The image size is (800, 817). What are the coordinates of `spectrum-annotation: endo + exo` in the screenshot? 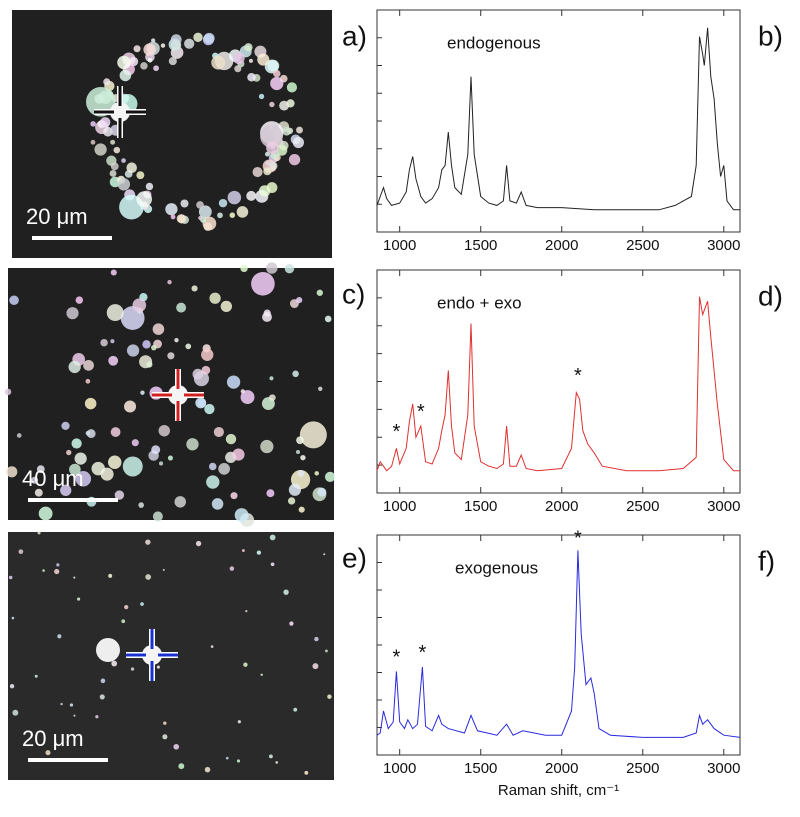 It's located at (479, 302).